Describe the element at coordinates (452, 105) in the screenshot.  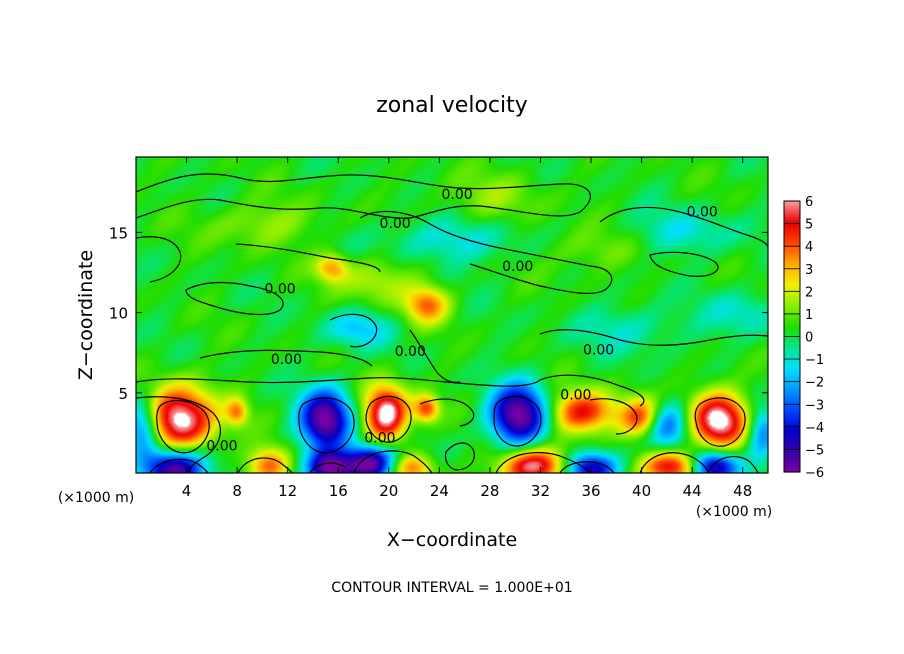
I see `chart-title: zonal velocity` at that location.